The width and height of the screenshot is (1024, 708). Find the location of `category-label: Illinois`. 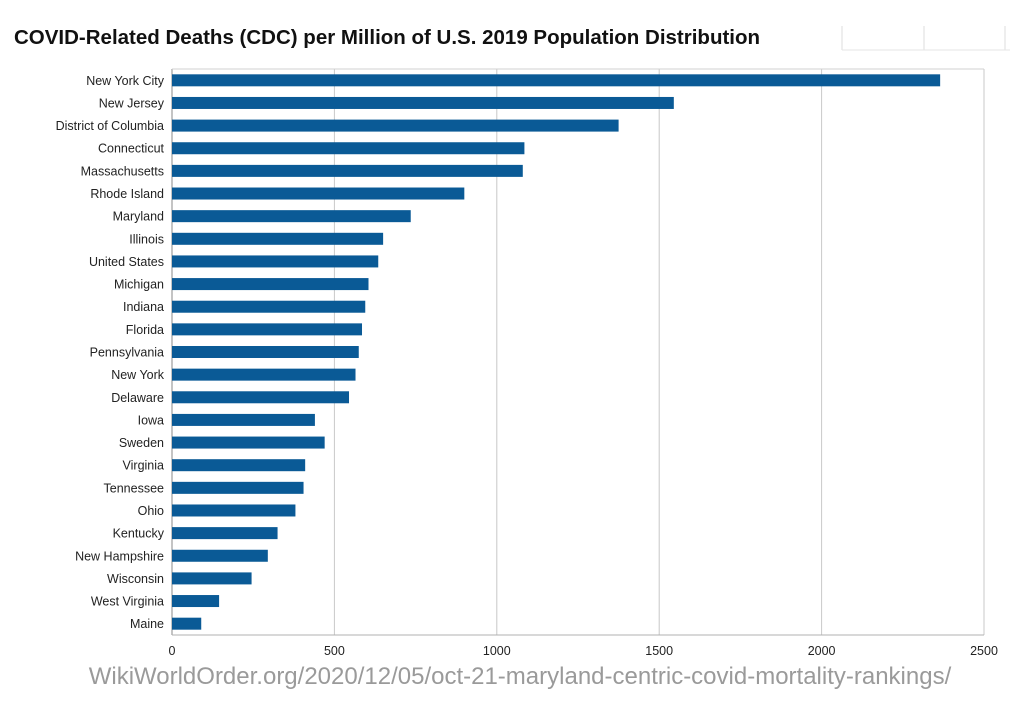

category-label: Illinois is located at coordinates (146, 239).